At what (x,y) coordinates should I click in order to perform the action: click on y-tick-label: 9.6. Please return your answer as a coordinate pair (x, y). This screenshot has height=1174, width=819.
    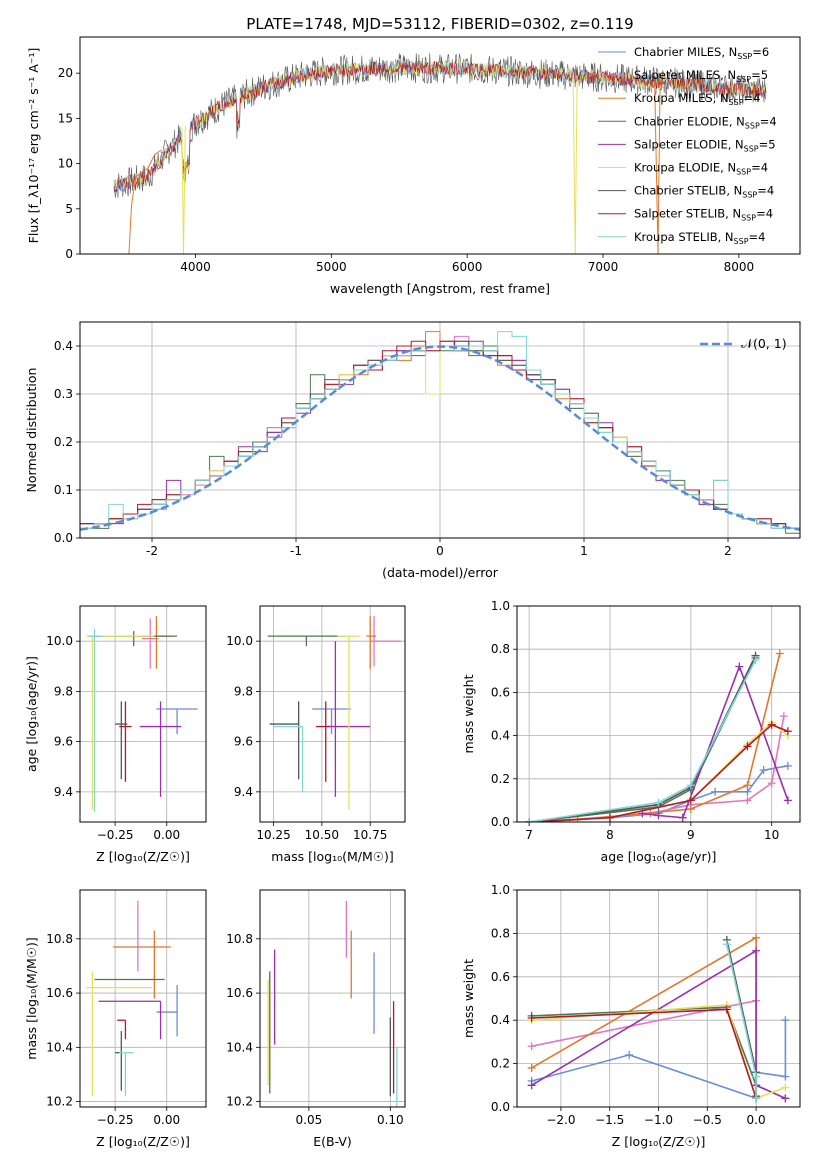
    Looking at the image, I should click on (243, 742).